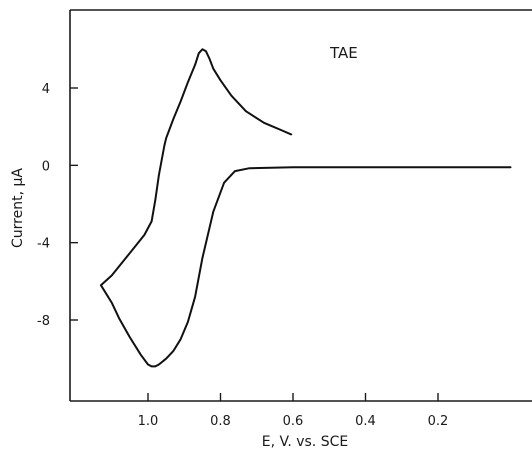 Image resolution: width=532 pixels, height=454 pixels. Describe the element at coordinates (46, 89) in the screenshot. I see `y-tick-label: 4` at that location.